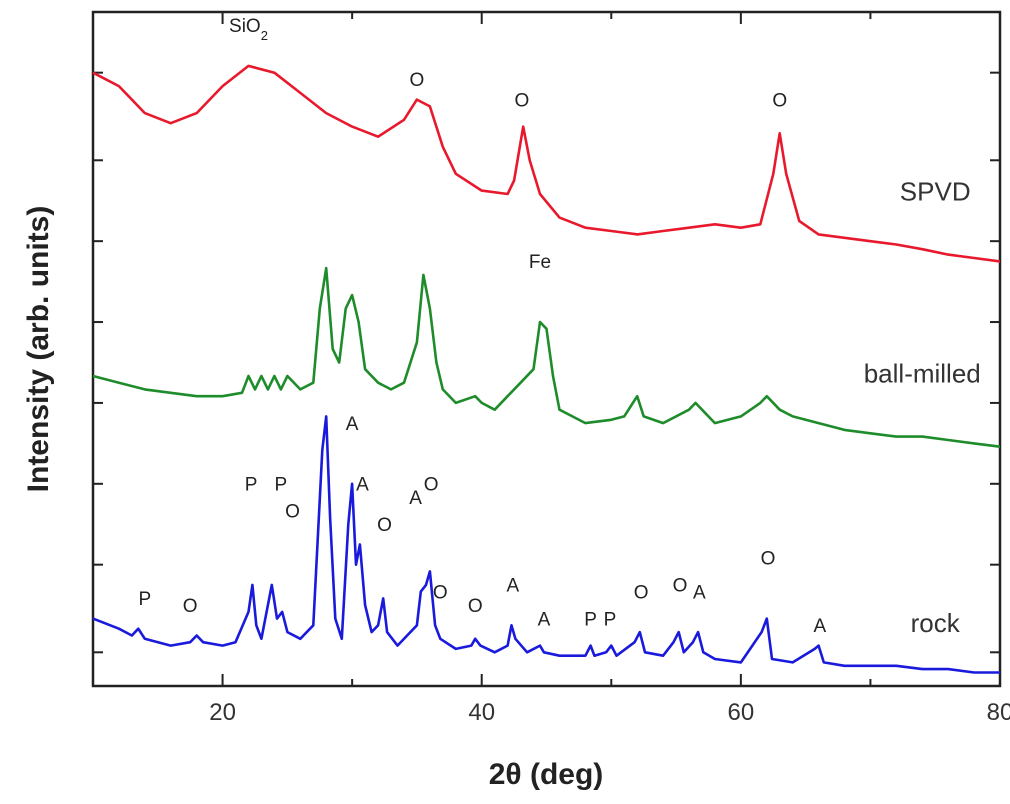 The width and height of the screenshot is (1010, 804). What do you see at coordinates (935, 192) in the screenshot?
I see `series-label: SPVD` at bounding box center [935, 192].